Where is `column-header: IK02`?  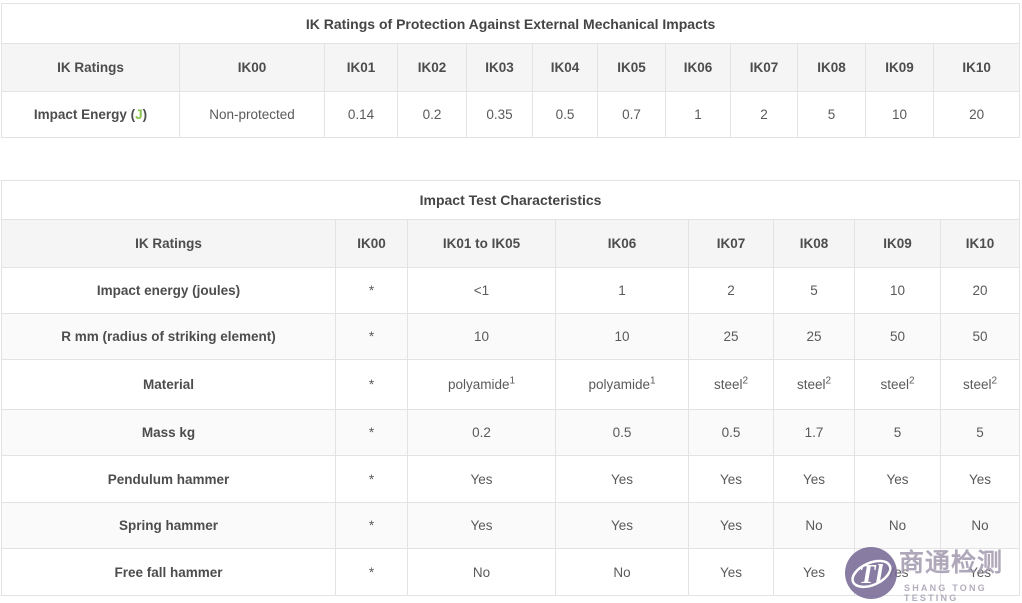 column-header: IK02 is located at coordinates (432, 67).